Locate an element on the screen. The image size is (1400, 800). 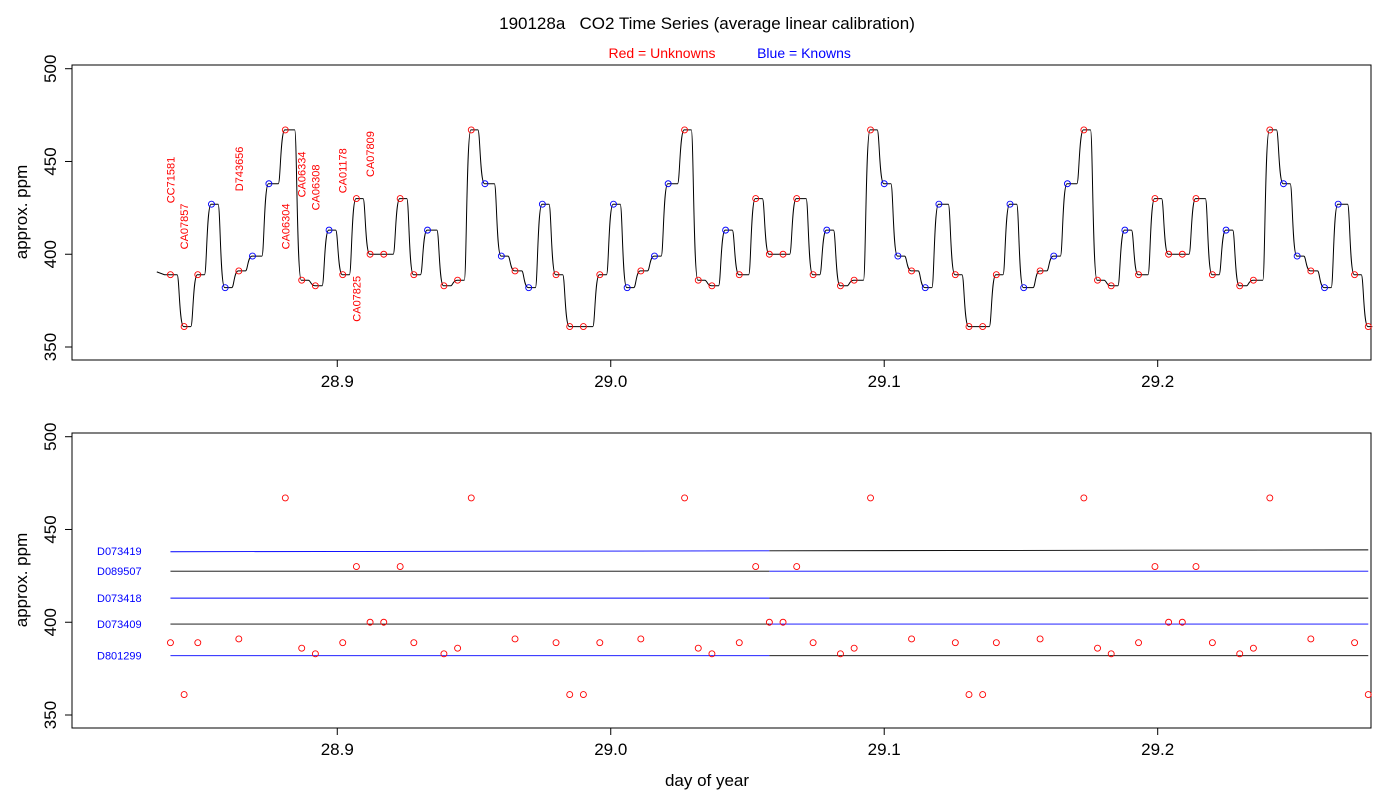
sample-annotation: CA07809 is located at coordinates (371, 154).